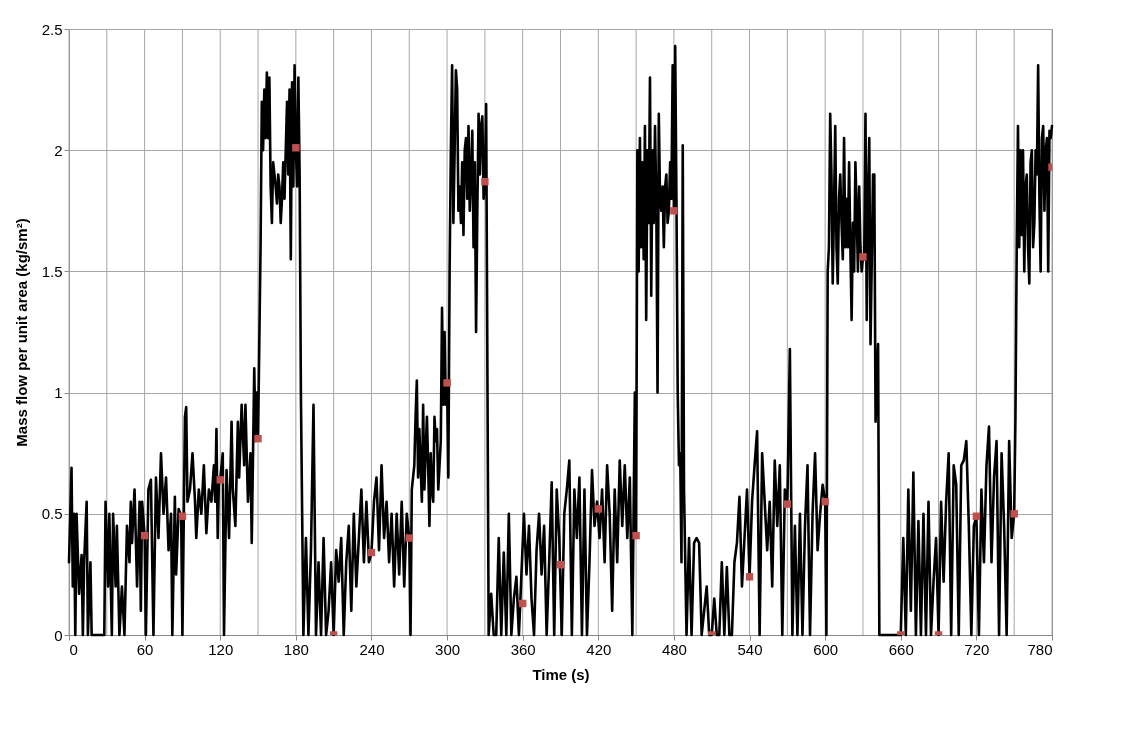 The image size is (1132, 740). What do you see at coordinates (52, 29) in the screenshot?
I see `y-tick-label: 2.5` at bounding box center [52, 29].